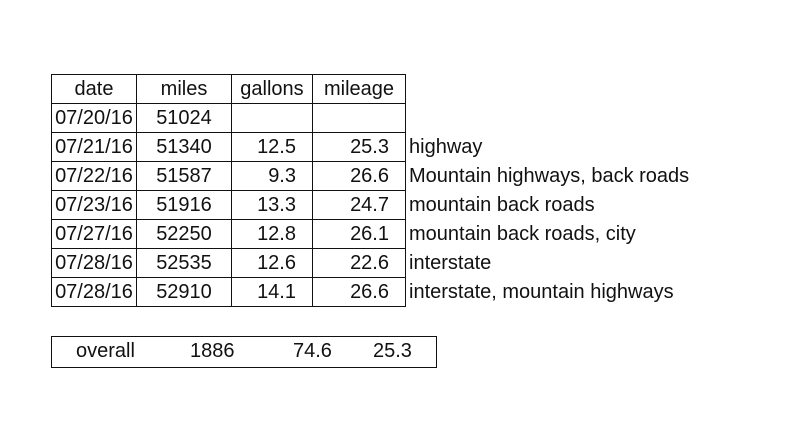 This screenshot has height=438, width=798. Describe the element at coordinates (359, 263) in the screenshot. I see `cell-mileage: 22.6` at that location.